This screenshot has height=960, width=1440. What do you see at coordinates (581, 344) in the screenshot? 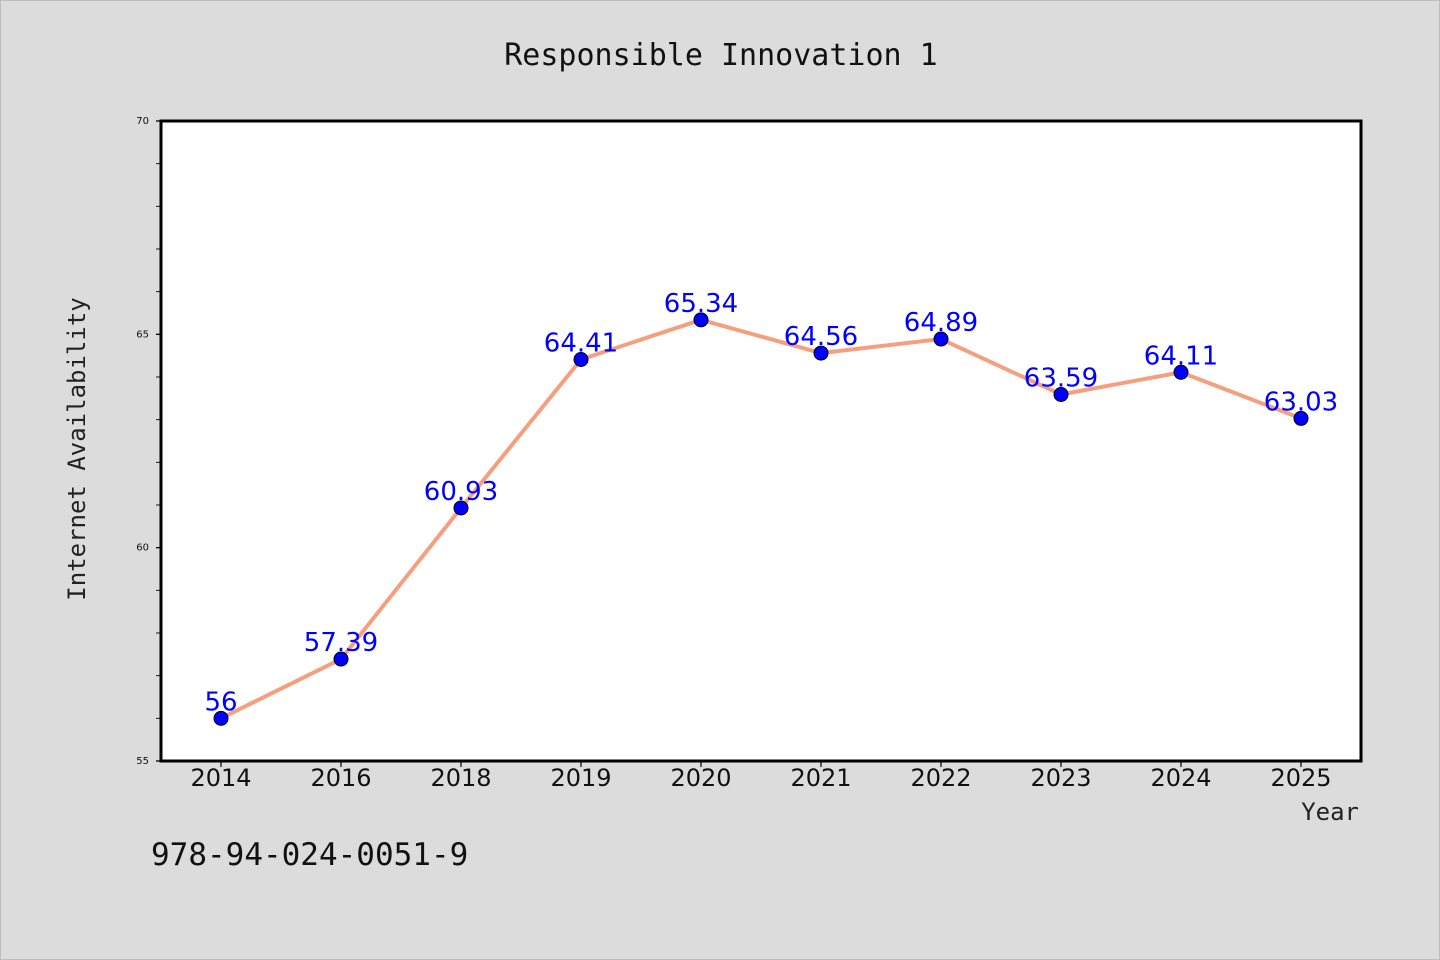
I see `data-label: 64.41` at bounding box center [581, 344].